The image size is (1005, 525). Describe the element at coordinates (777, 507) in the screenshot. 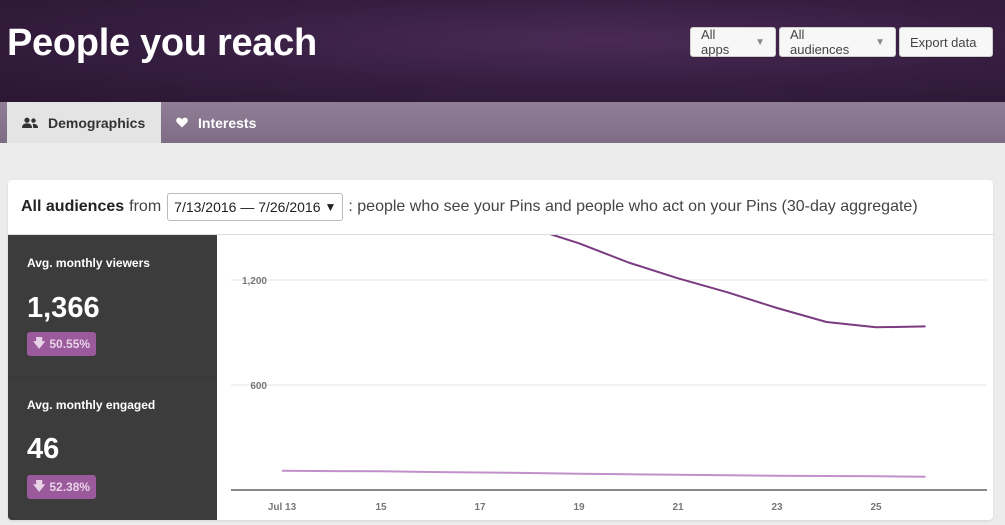

I see `x-tick-label: 23` at that location.